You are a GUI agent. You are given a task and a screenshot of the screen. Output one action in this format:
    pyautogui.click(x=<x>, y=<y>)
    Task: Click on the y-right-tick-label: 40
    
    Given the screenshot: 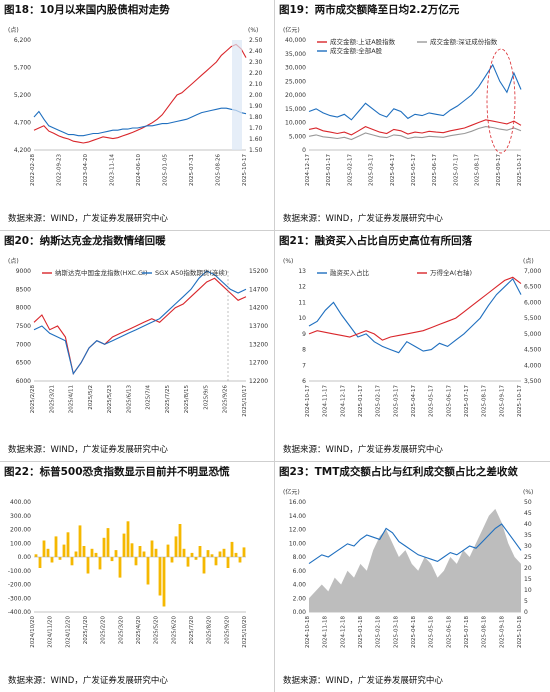 What is the action you would take?
    pyautogui.click(x=528, y=524)
    